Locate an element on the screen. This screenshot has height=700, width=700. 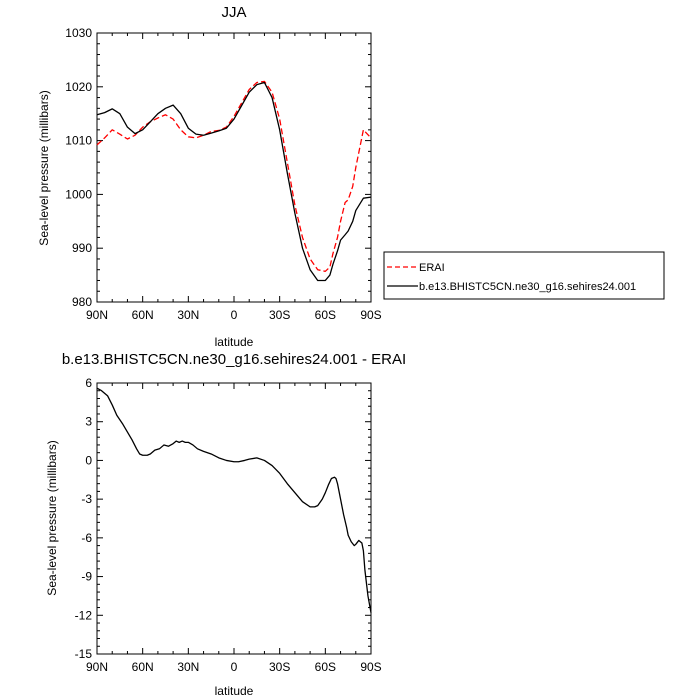
top-x-tick-label: 30N is located at coordinates (188, 315).